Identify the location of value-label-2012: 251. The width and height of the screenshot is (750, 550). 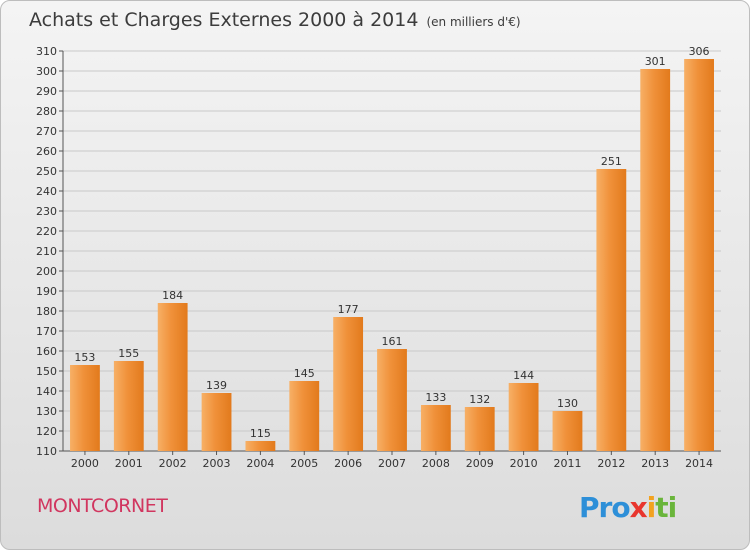
(611, 161).